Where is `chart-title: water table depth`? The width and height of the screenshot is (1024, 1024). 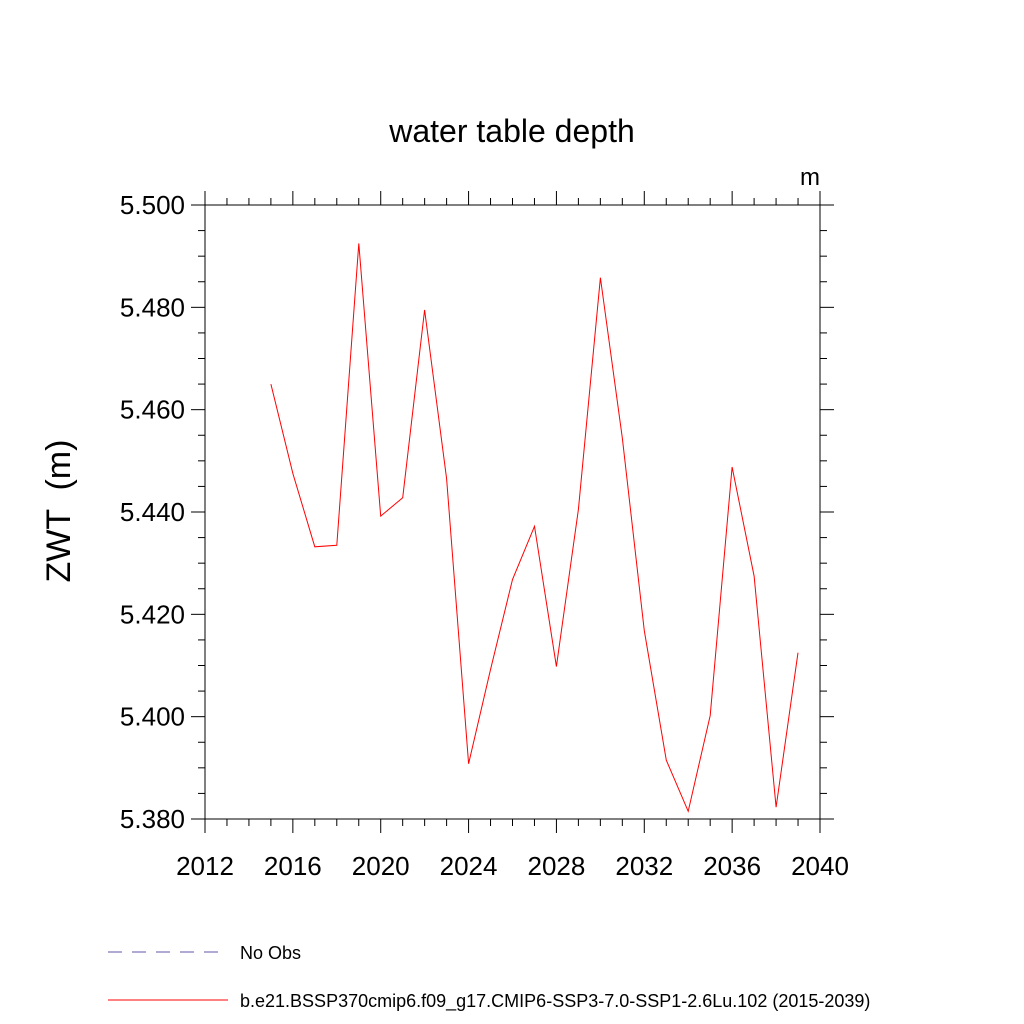 chart-title: water table depth is located at coordinates (511, 131).